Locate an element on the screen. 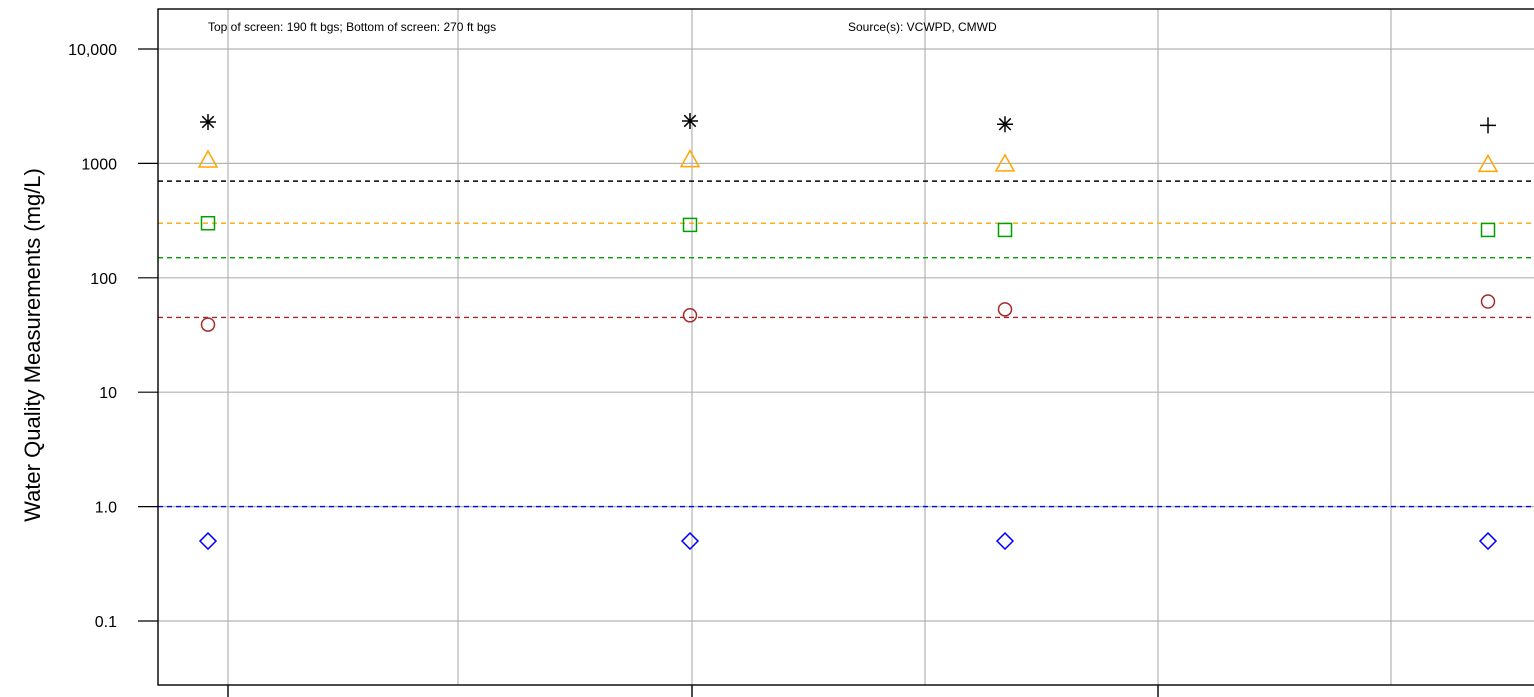 The image size is (1534, 697). y-tick-label: 10 is located at coordinates (108, 393).